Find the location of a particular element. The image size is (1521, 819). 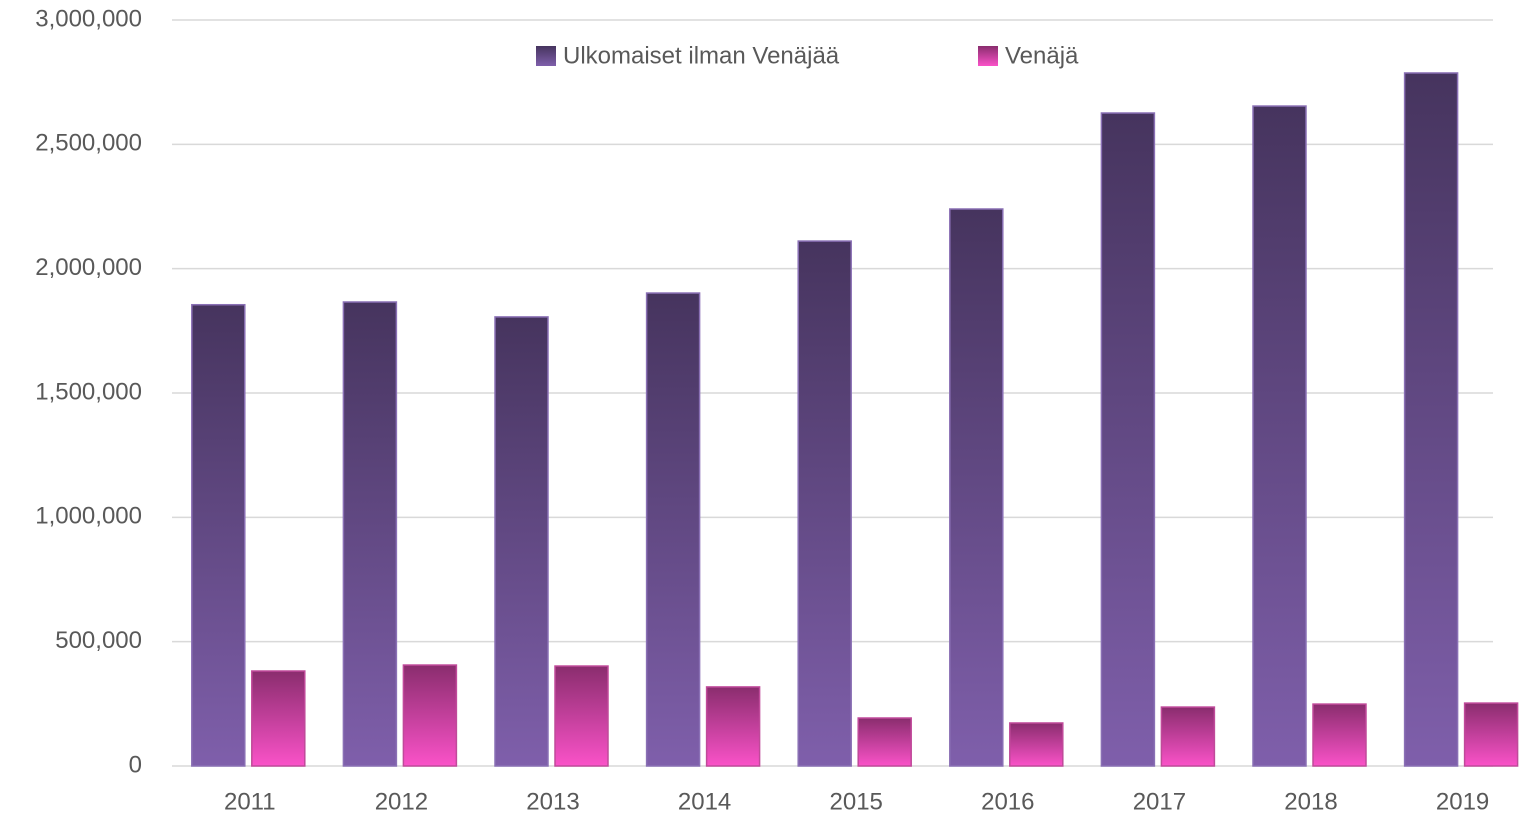

x-tick-label: 2015 is located at coordinates (856, 801).